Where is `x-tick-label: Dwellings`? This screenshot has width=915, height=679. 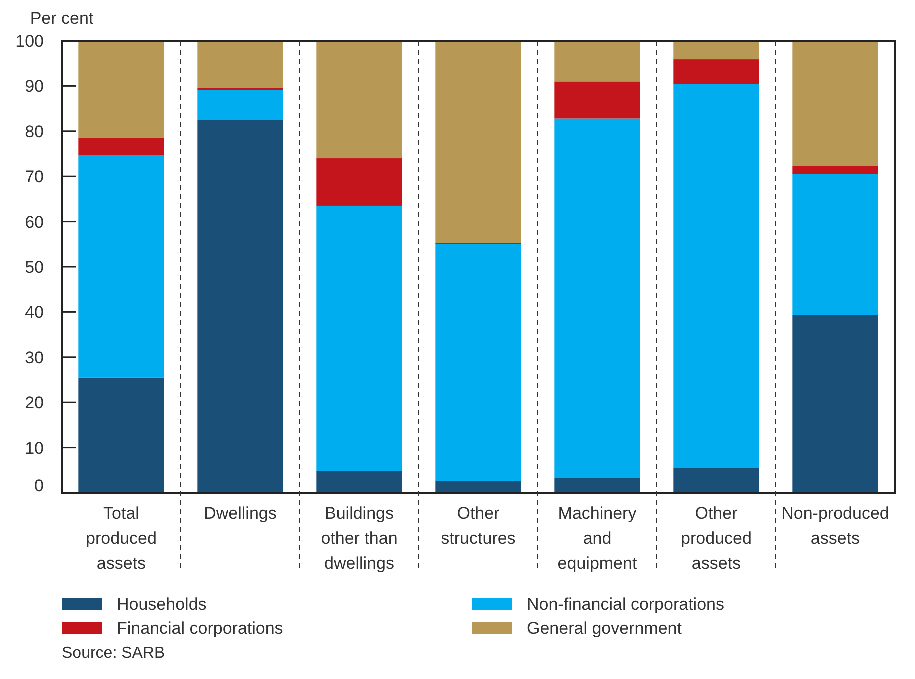 x-tick-label: Dwellings is located at coordinates (240, 513).